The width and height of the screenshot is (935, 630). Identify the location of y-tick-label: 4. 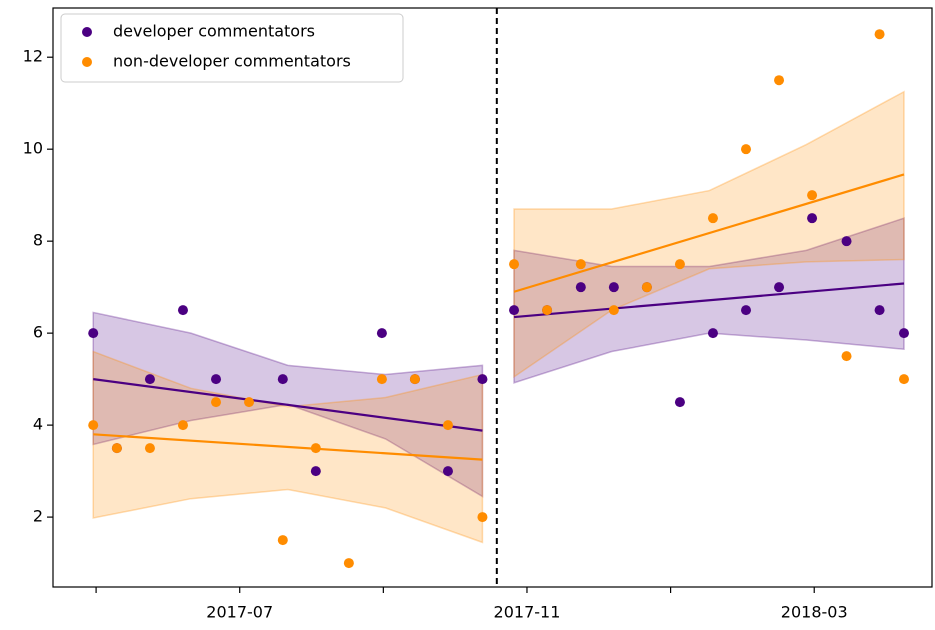
(38, 424).